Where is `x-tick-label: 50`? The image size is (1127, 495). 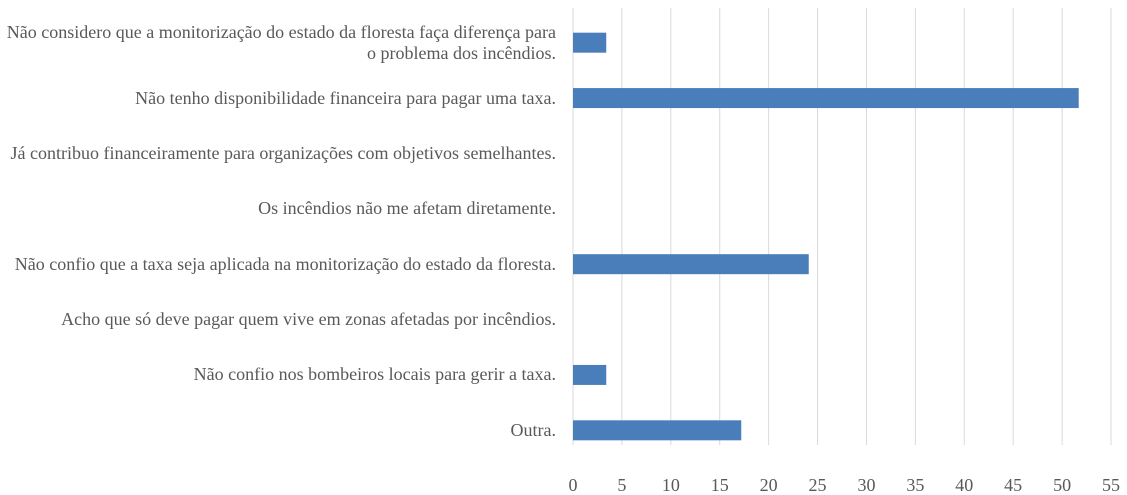 x-tick-label: 50 is located at coordinates (1062, 485).